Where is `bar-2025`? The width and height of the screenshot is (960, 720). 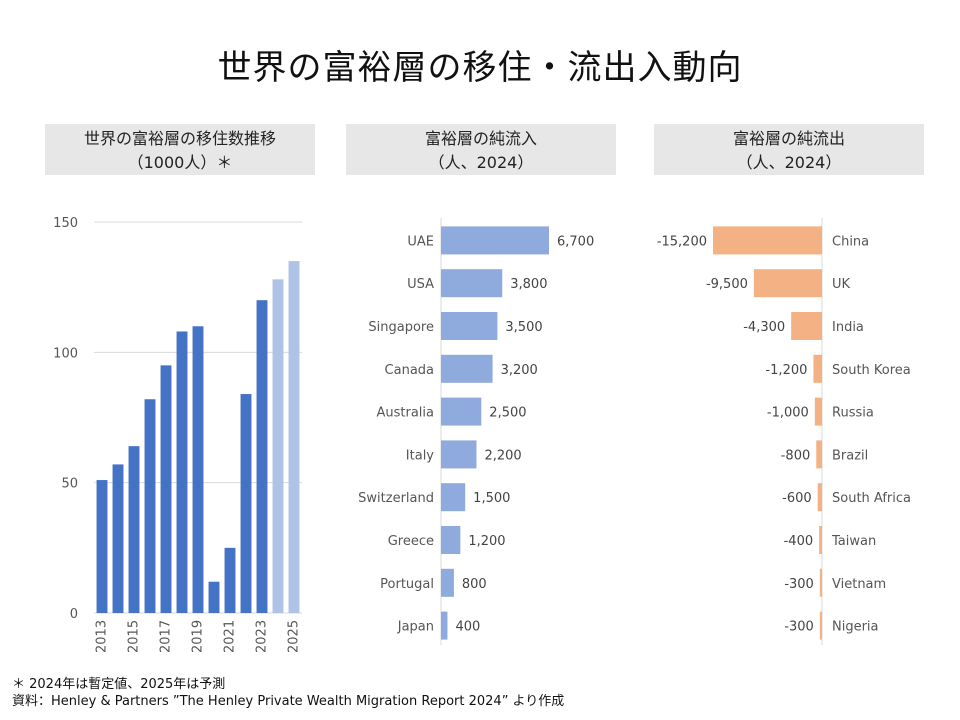 bar-2025 is located at coordinates (294, 437).